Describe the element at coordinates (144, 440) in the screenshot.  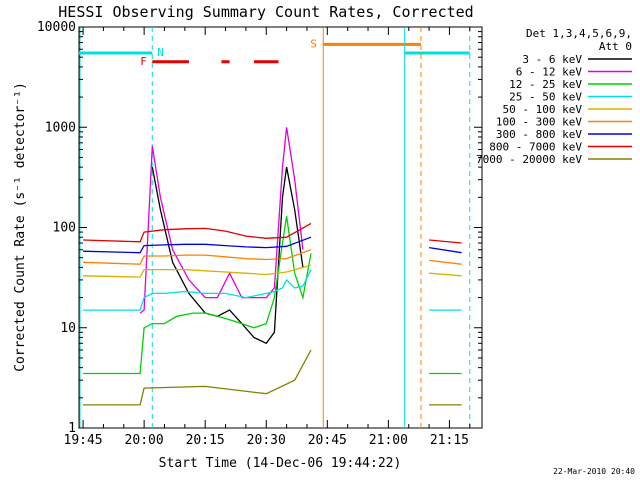
I see `x-tick-label: 20:00` at that location.